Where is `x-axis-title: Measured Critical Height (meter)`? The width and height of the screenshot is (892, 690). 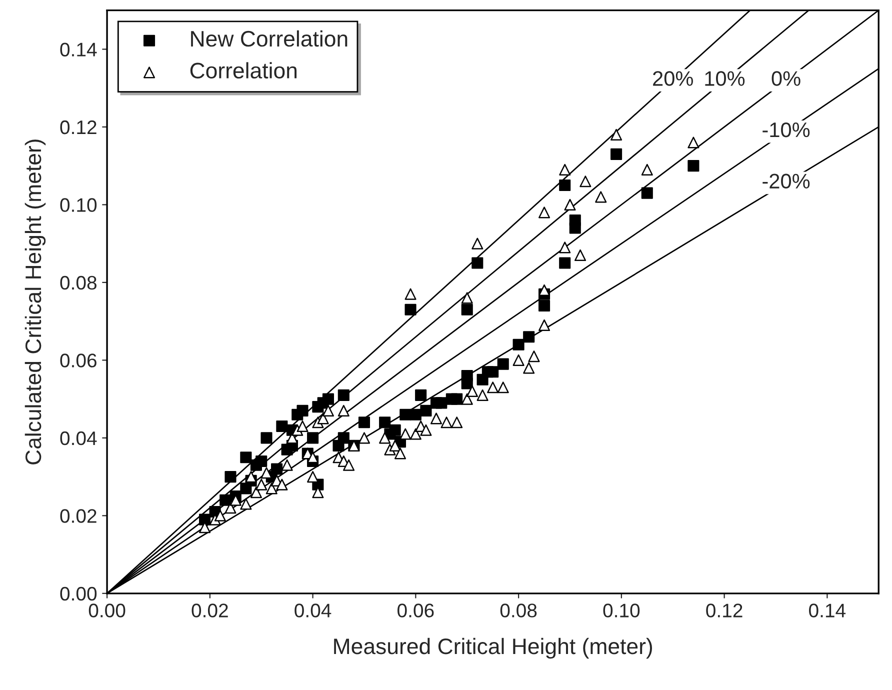 x-axis-title: Measured Critical Height (meter) is located at coordinates (493, 648).